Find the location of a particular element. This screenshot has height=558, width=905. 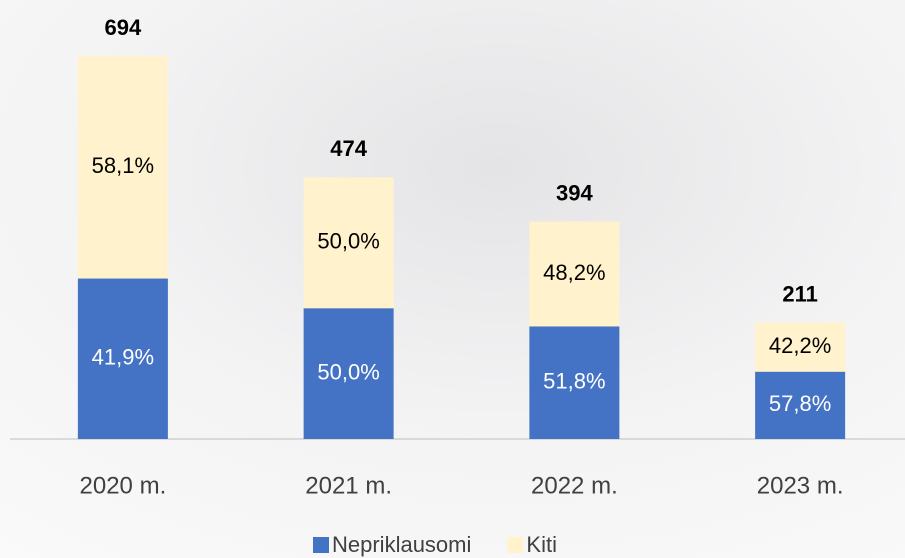

x-tick-label: 2020 m. is located at coordinates (123, 485).